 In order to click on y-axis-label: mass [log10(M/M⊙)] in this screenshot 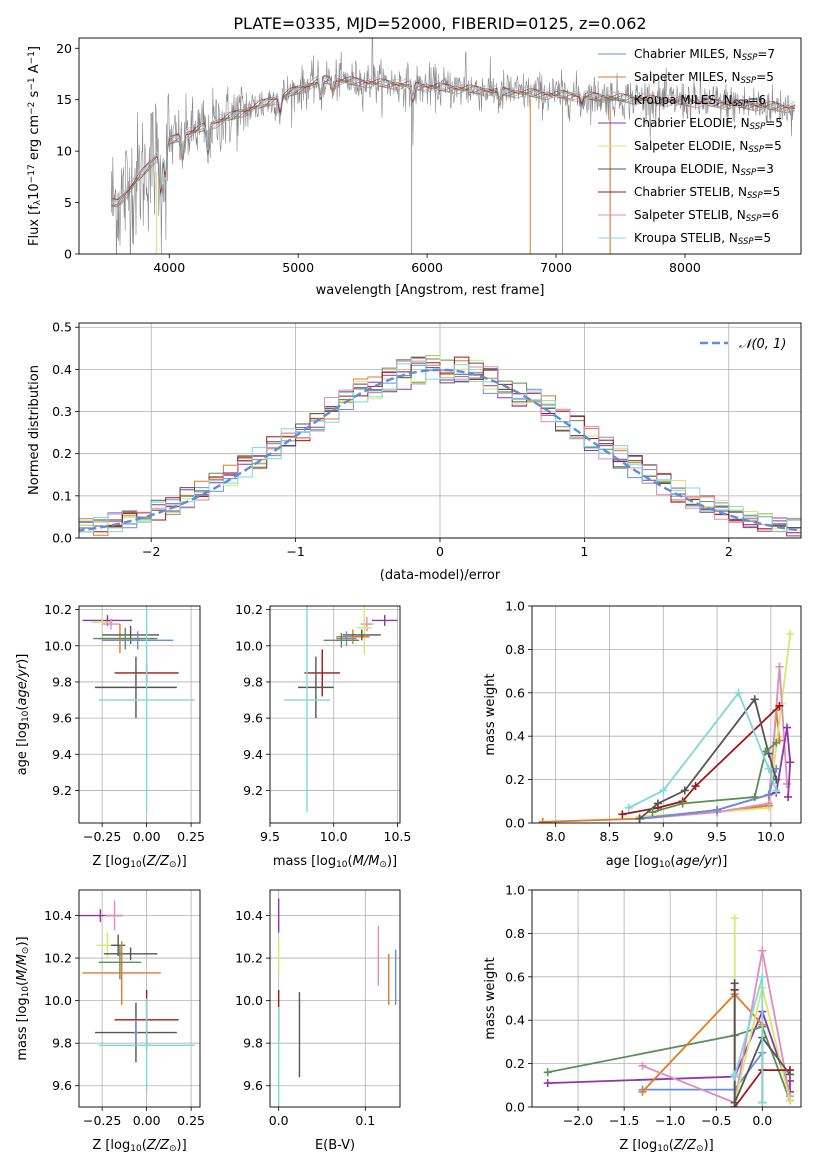, I will do `click(23, 998)`.